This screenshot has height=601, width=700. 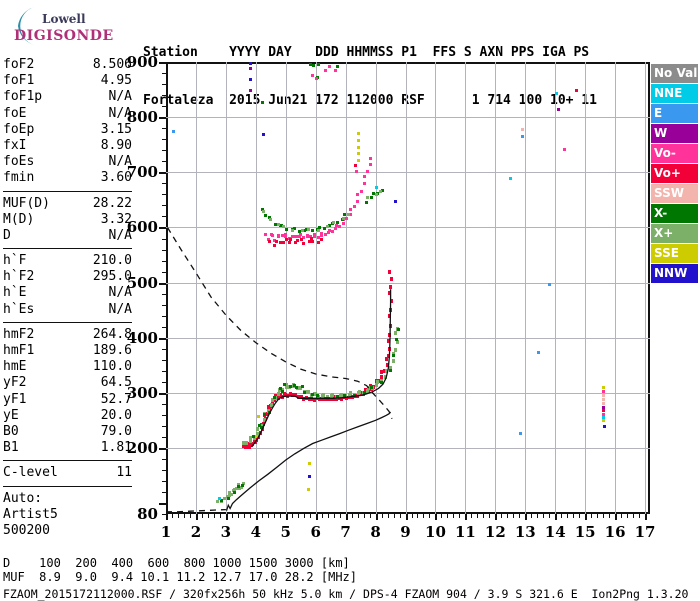 What do you see at coordinates (345, 532) in the screenshot?
I see `x-axis-tick-label: 7` at bounding box center [345, 532].